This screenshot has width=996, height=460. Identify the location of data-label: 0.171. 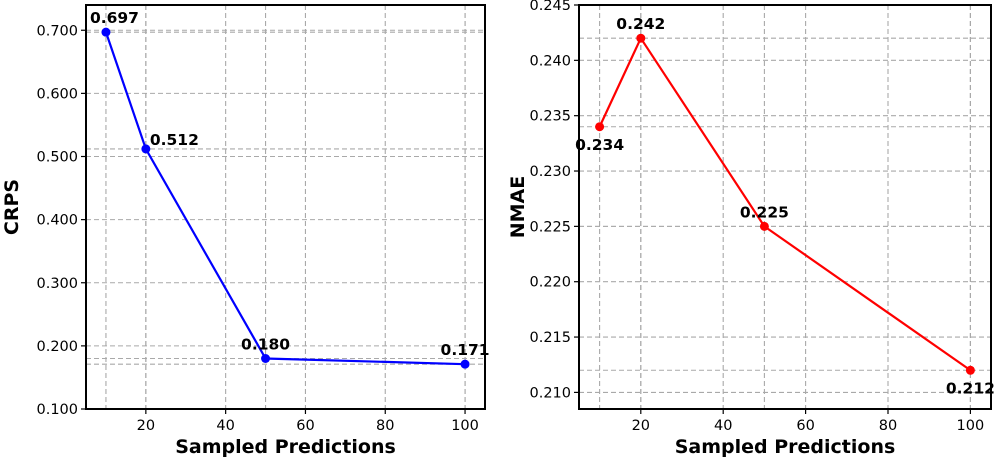
(465, 350).